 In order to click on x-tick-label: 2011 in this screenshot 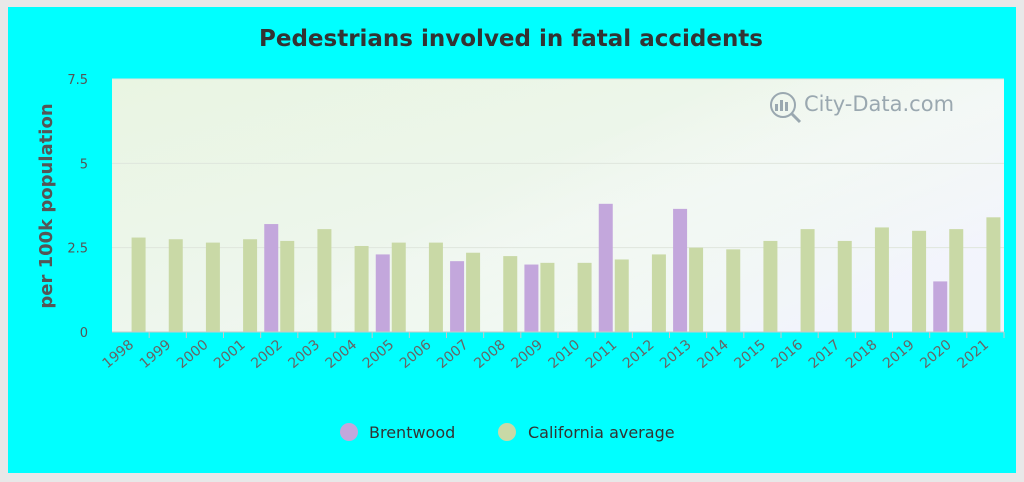, I will do `click(602, 354)`.